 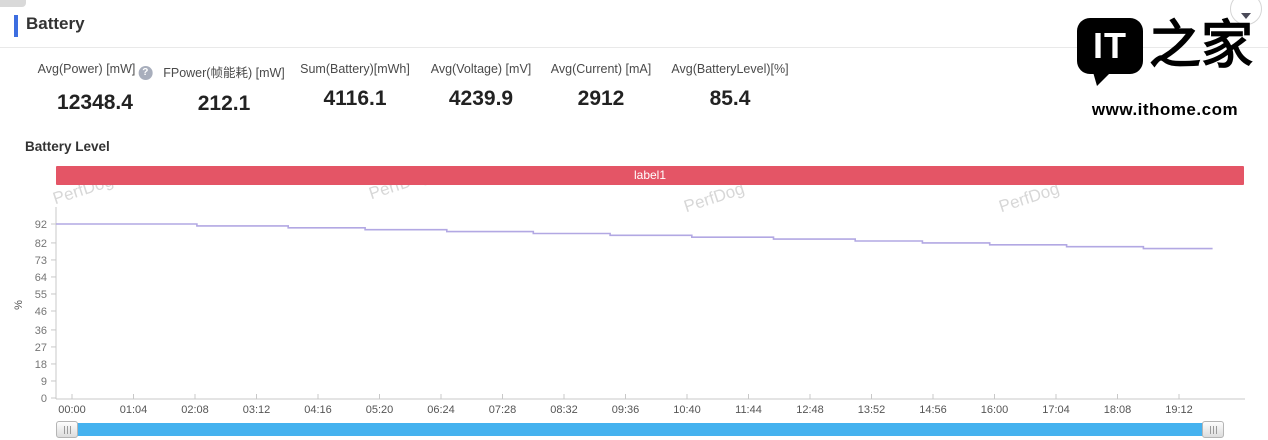 What do you see at coordinates (441, 410) in the screenshot?
I see `x-tick-label: 06:24` at bounding box center [441, 410].